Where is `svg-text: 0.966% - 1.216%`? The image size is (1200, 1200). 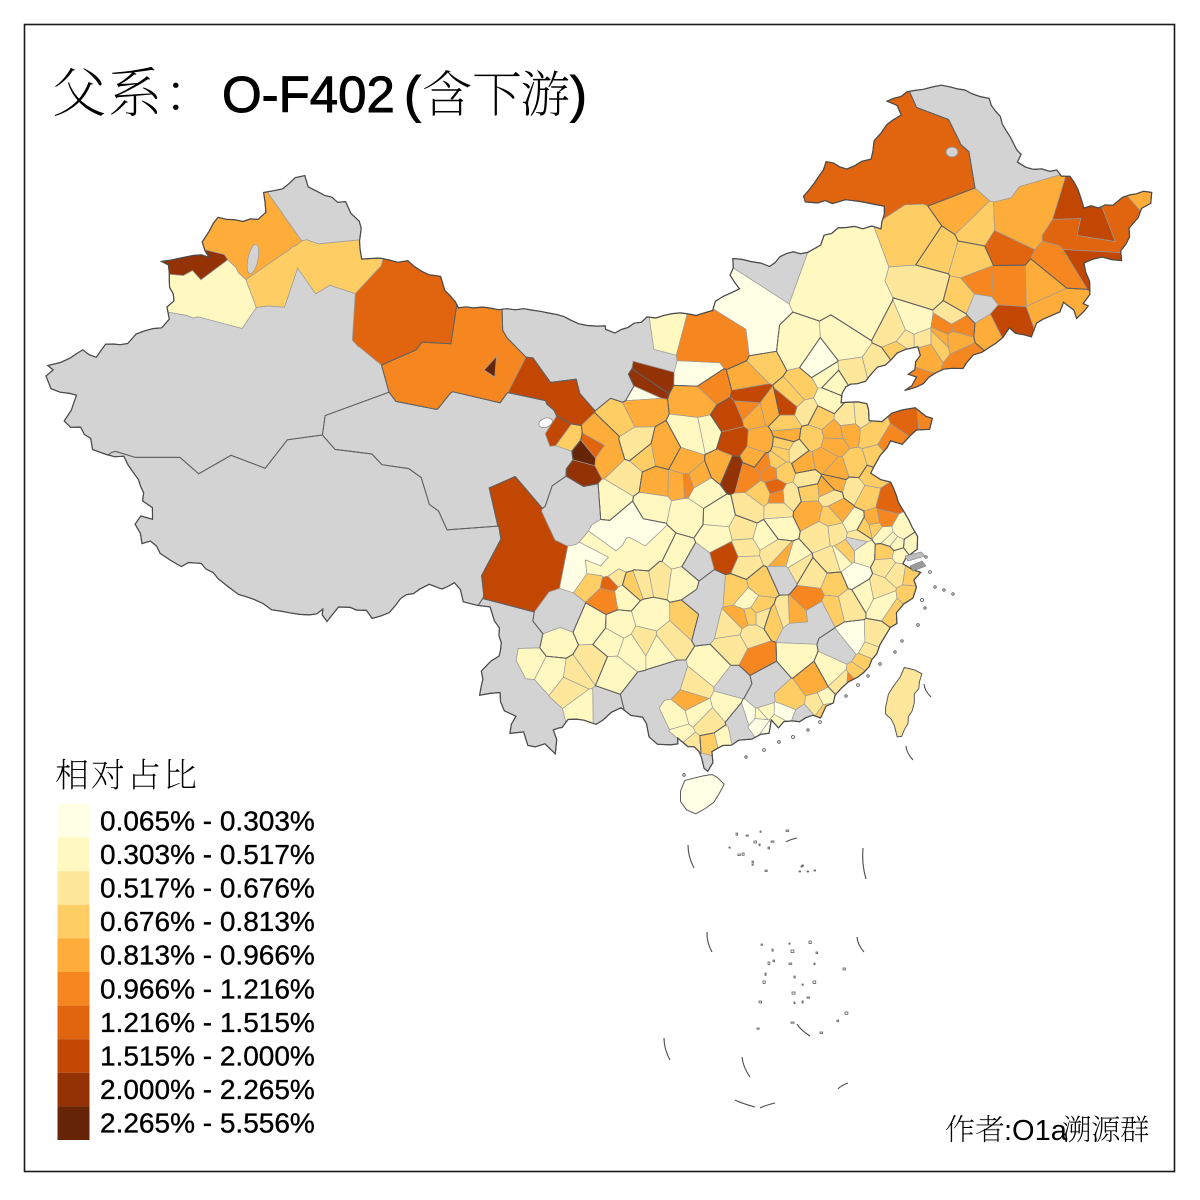
svg-text: 0.966% - 1.216% is located at coordinates (207, 988).